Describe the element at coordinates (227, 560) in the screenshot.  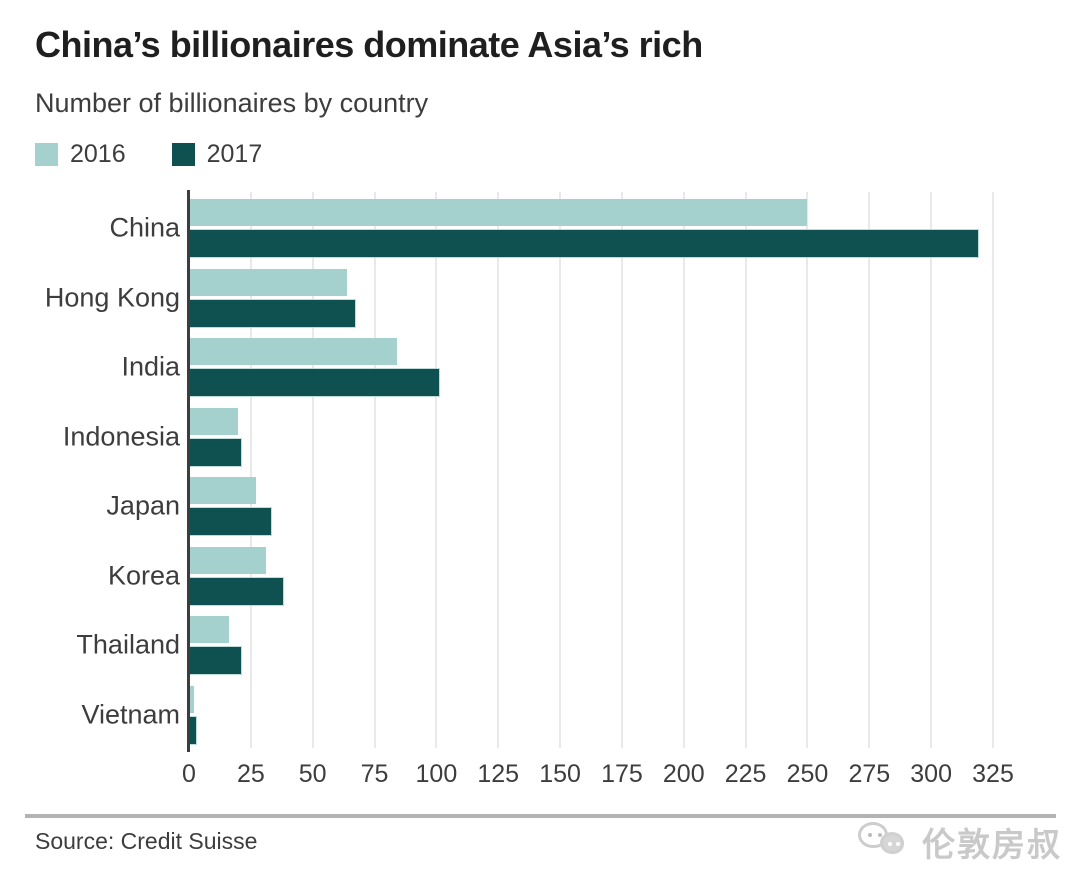
I see `bar-2016-korea` at that location.